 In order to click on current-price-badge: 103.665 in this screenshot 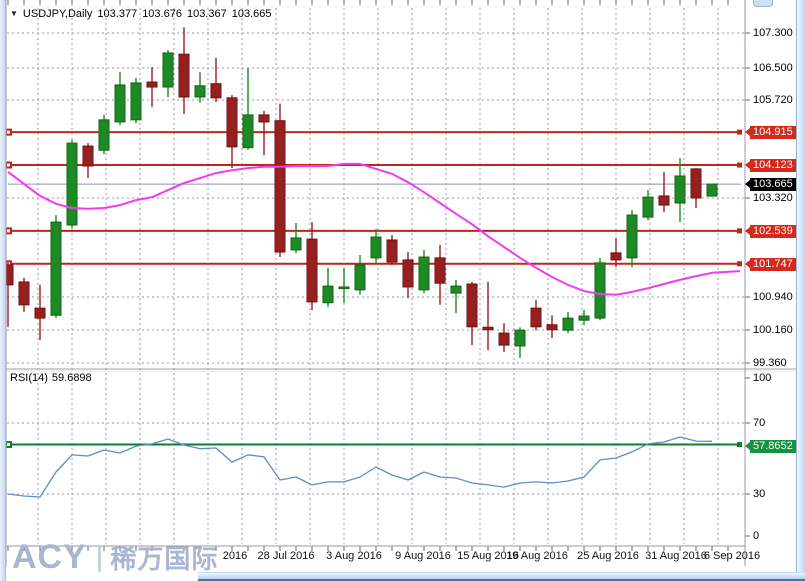, I will do `click(770, 184)`.